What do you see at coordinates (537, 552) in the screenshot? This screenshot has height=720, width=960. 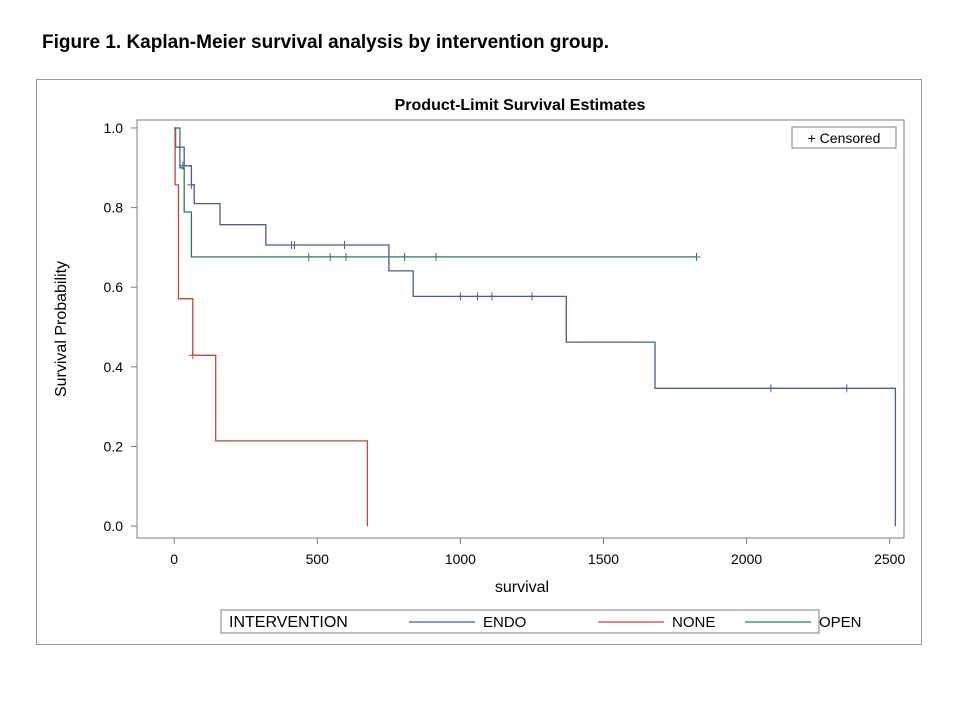 I see `x-axis: 0 500 1000 1500 2000 2500` at bounding box center [537, 552].